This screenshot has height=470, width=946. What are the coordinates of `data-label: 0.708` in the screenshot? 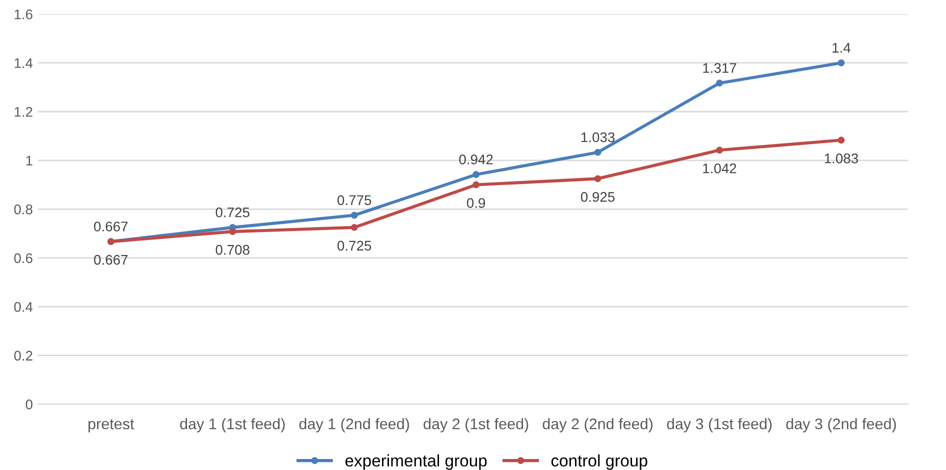 It's located at (233, 249).